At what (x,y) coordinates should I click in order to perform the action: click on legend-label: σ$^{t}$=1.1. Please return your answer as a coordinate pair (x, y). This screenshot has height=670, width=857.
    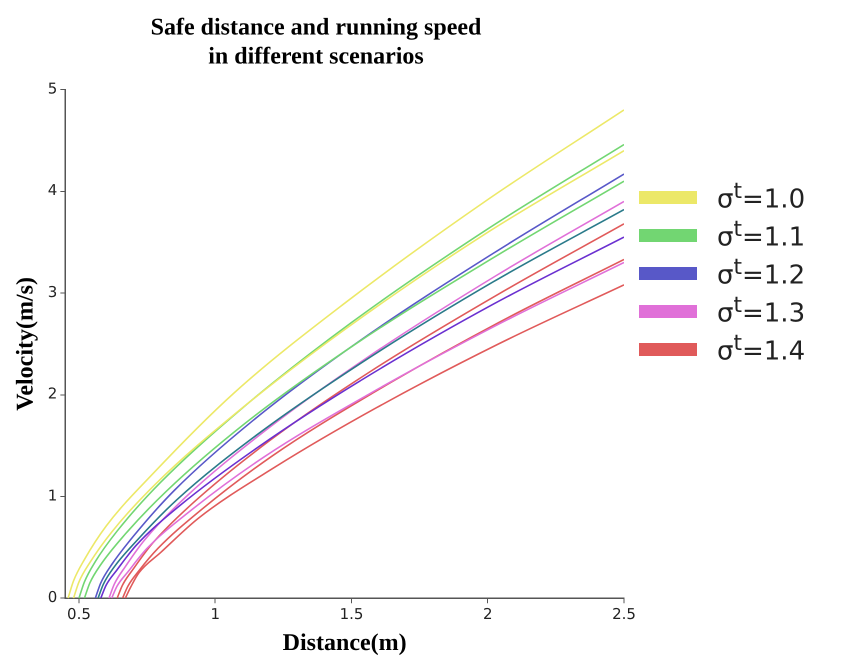
    Looking at the image, I should click on (761, 235).